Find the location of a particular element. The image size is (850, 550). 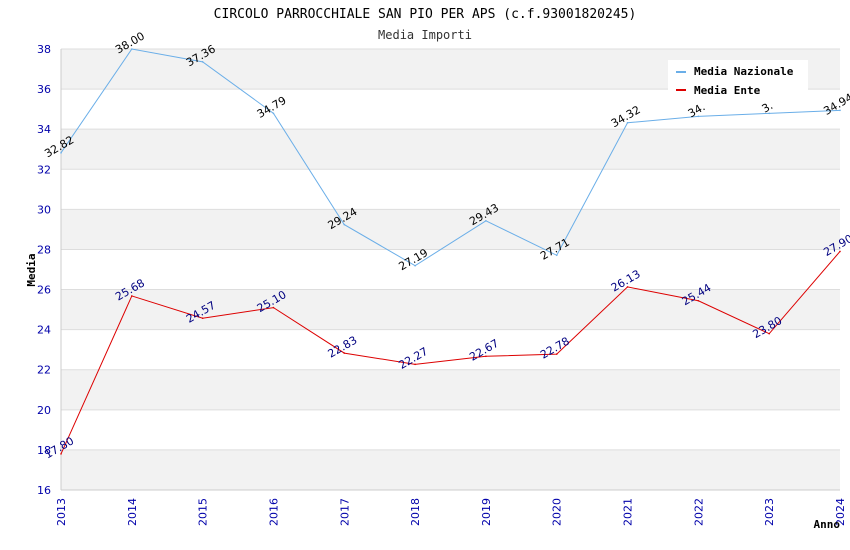

legend-label-media-nazionale: Media Nazionale is located at coordinates (744, 71).